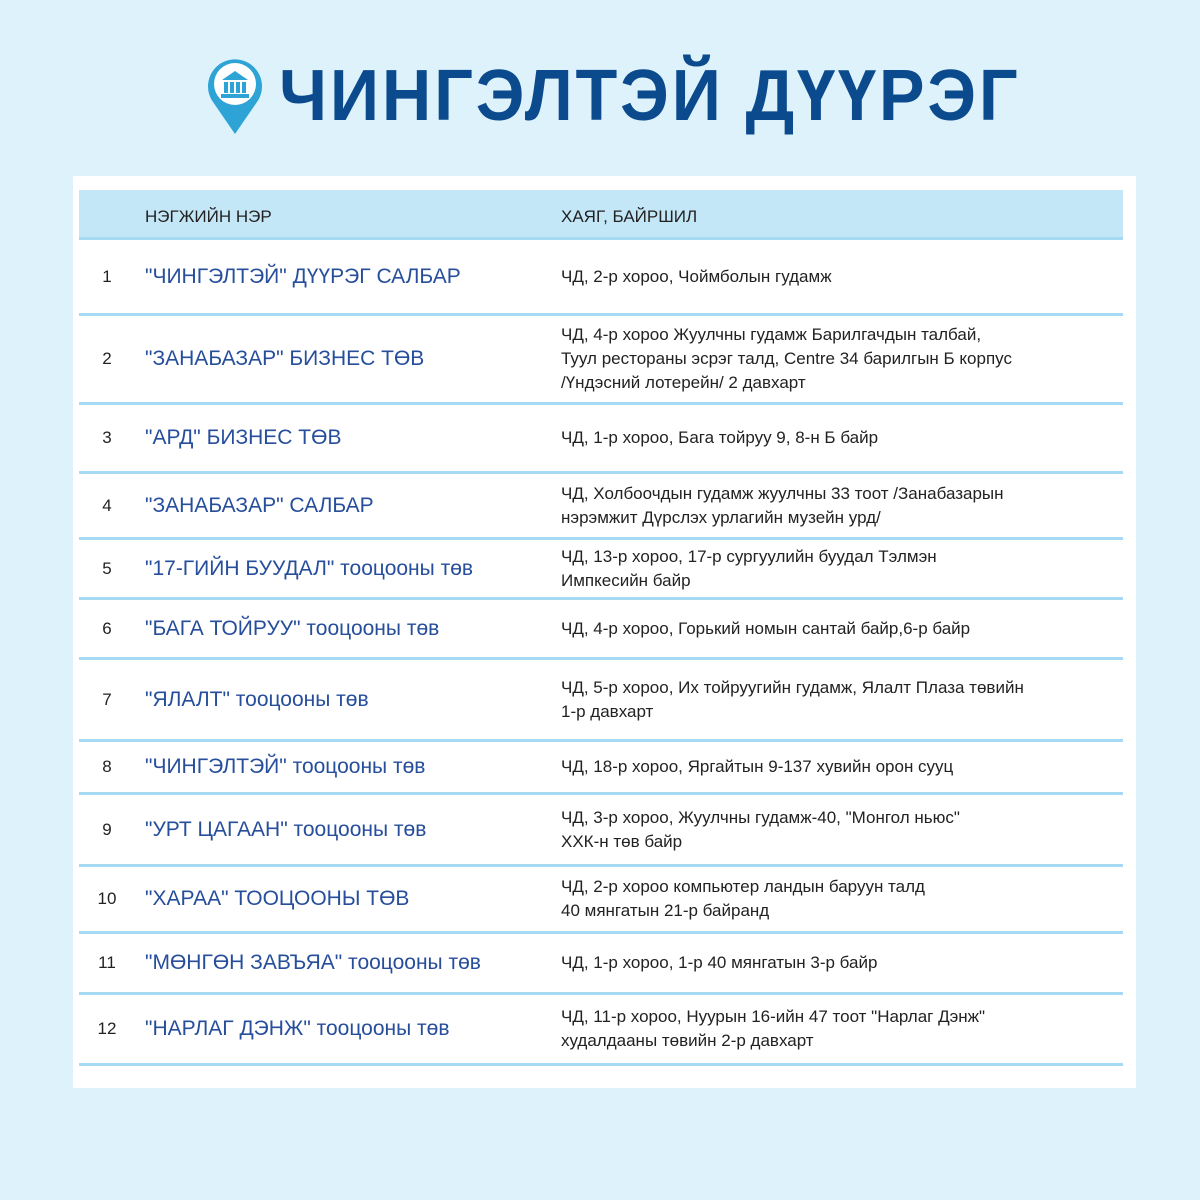  What do you see at coordinates (107, 276) in the screenshot?
I see `row-number: 1` at bounding box center [107, 276].